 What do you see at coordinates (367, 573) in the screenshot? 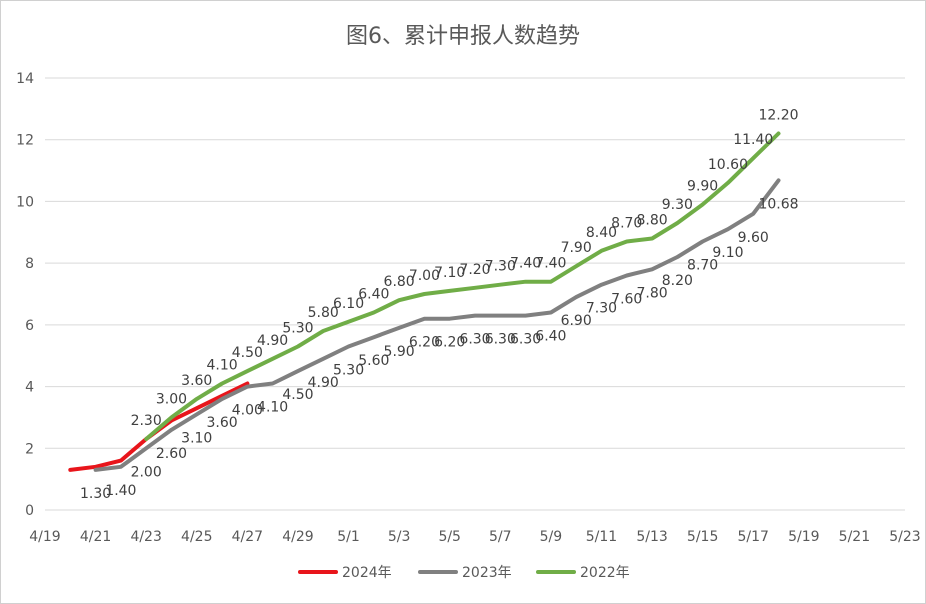
I see `legend-label: 2024年` at bounding box center [367, 573].